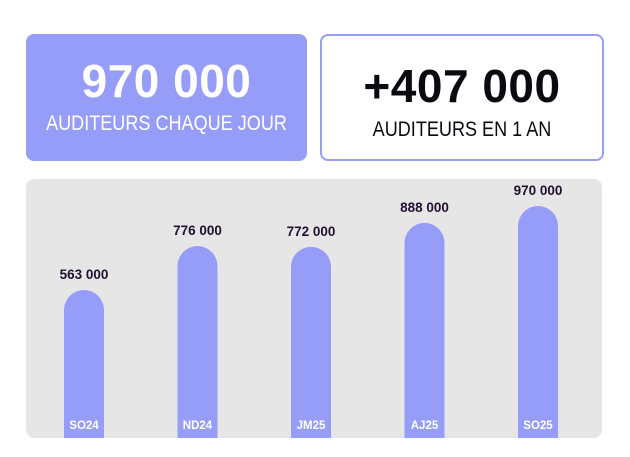 The height and width of the screenshot is (457, 630). I want to click on daily-listeners-value: 970 000, so click(166, 81).